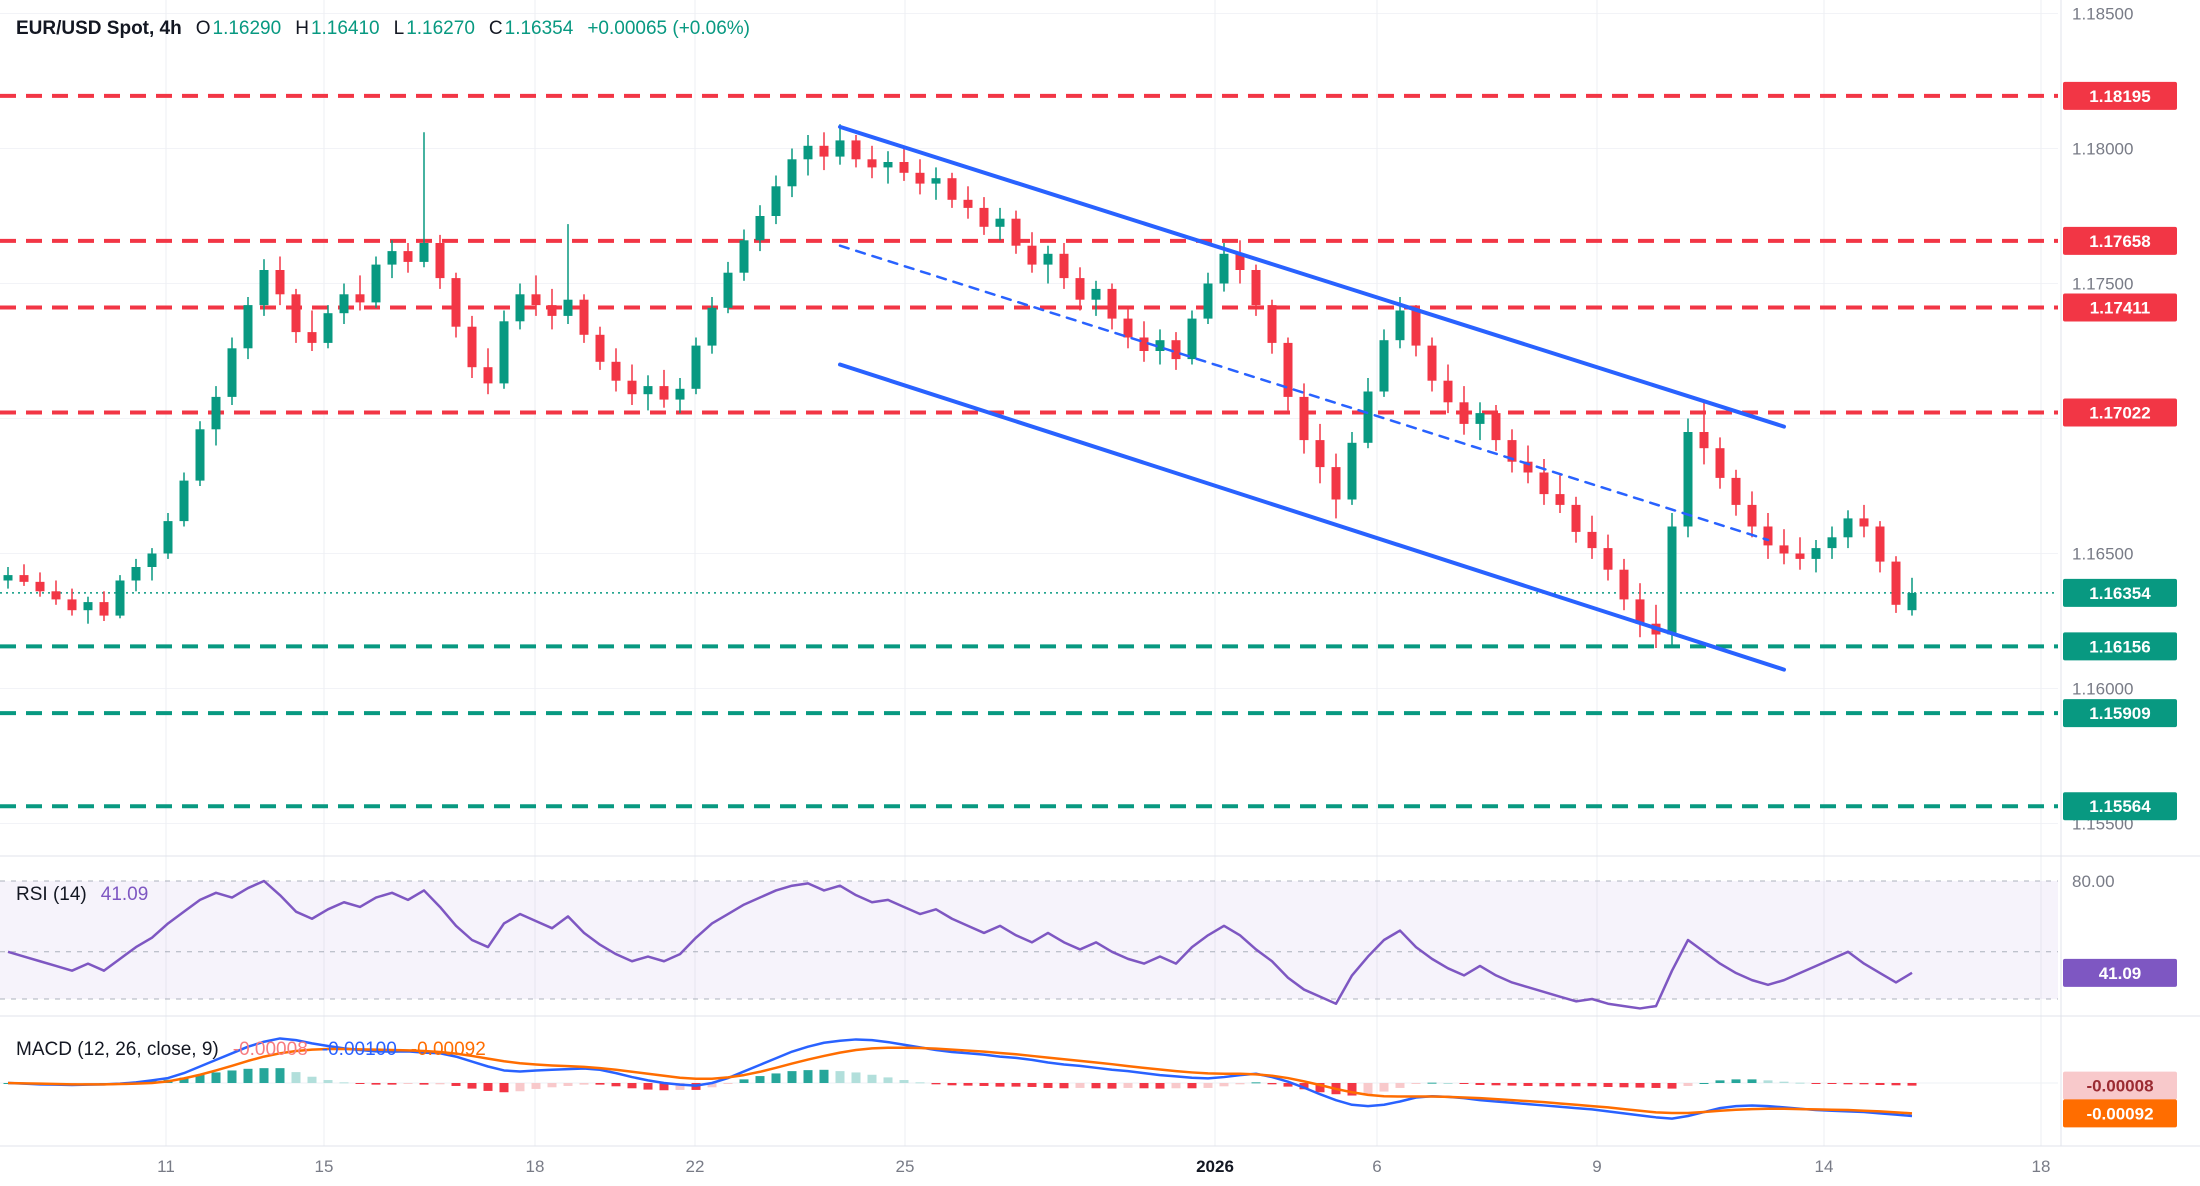  Describe the element at coordinates (1304, 393) in the screenshot. I see `trend-line-median` at that location.